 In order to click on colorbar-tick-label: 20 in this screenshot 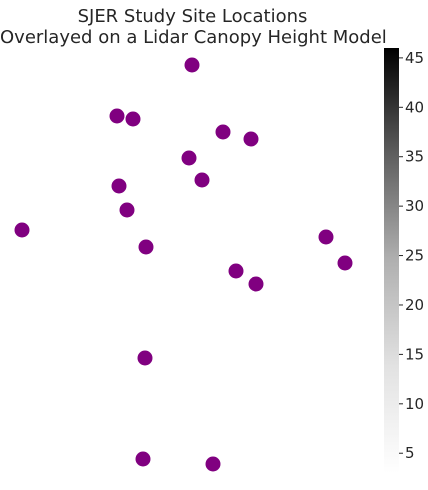, I will do `click(414, 305)`.